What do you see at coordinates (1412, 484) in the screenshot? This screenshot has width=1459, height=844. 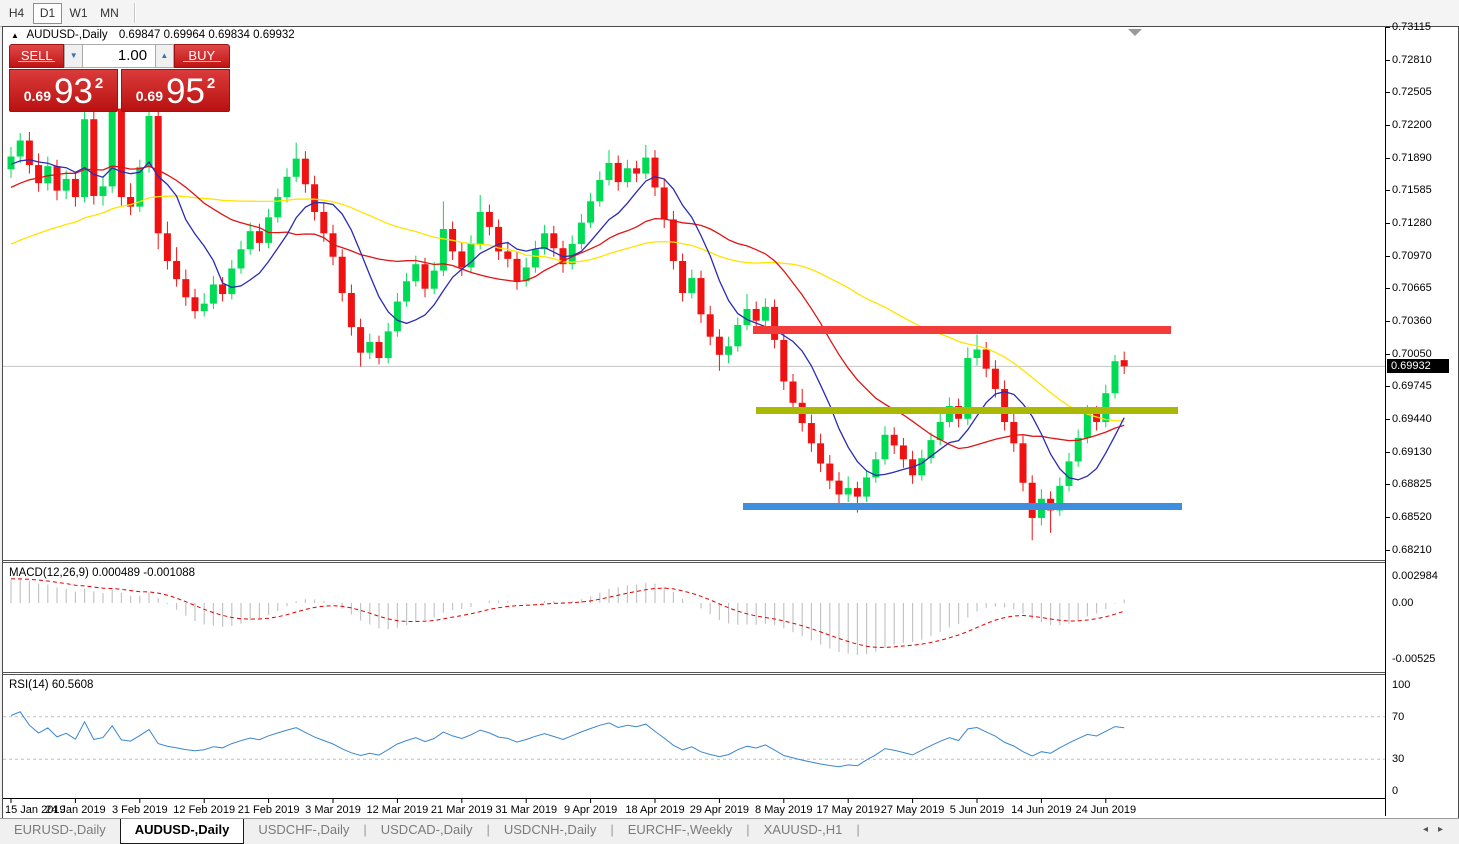 I see `price-scale-label: 0.68825` at bounding box center [1412, 484].